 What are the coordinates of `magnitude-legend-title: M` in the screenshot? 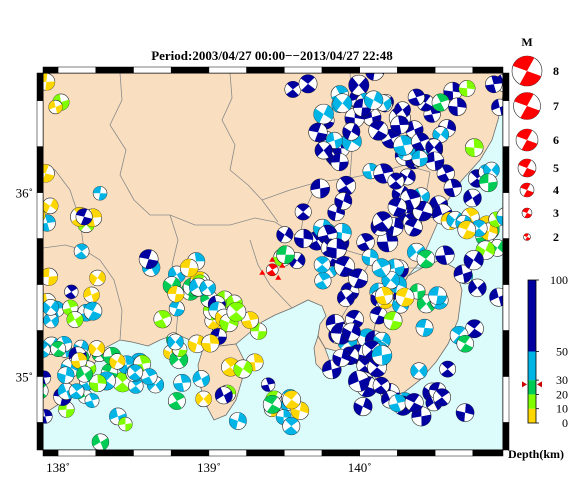 It's located at (526, 42).